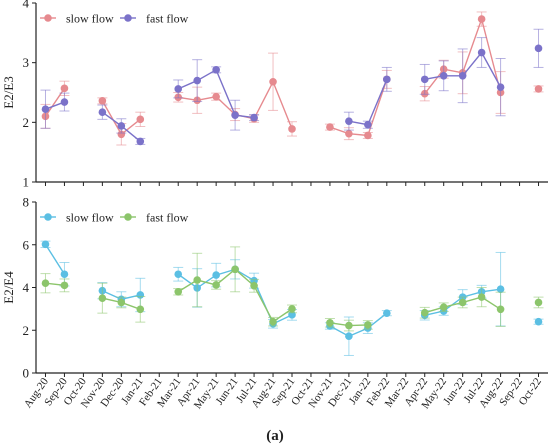 The image size is (550, 448). I want to click on y-axis-label: E2/E3, so click(8, 92).